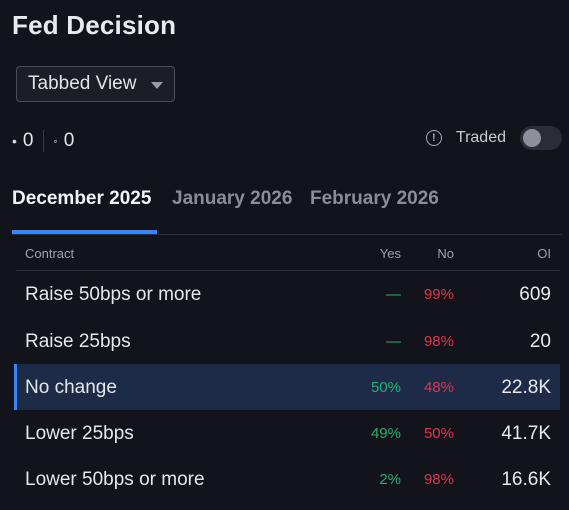  Describe the element at coordinates (544, 253) in the screenshot. I see `header-oi: OI` at that location.